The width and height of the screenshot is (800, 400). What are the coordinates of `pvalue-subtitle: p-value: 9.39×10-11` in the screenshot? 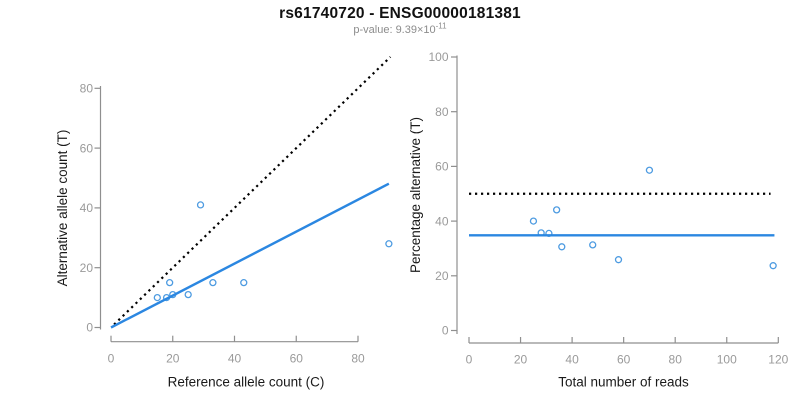 It's located at (400, 28).